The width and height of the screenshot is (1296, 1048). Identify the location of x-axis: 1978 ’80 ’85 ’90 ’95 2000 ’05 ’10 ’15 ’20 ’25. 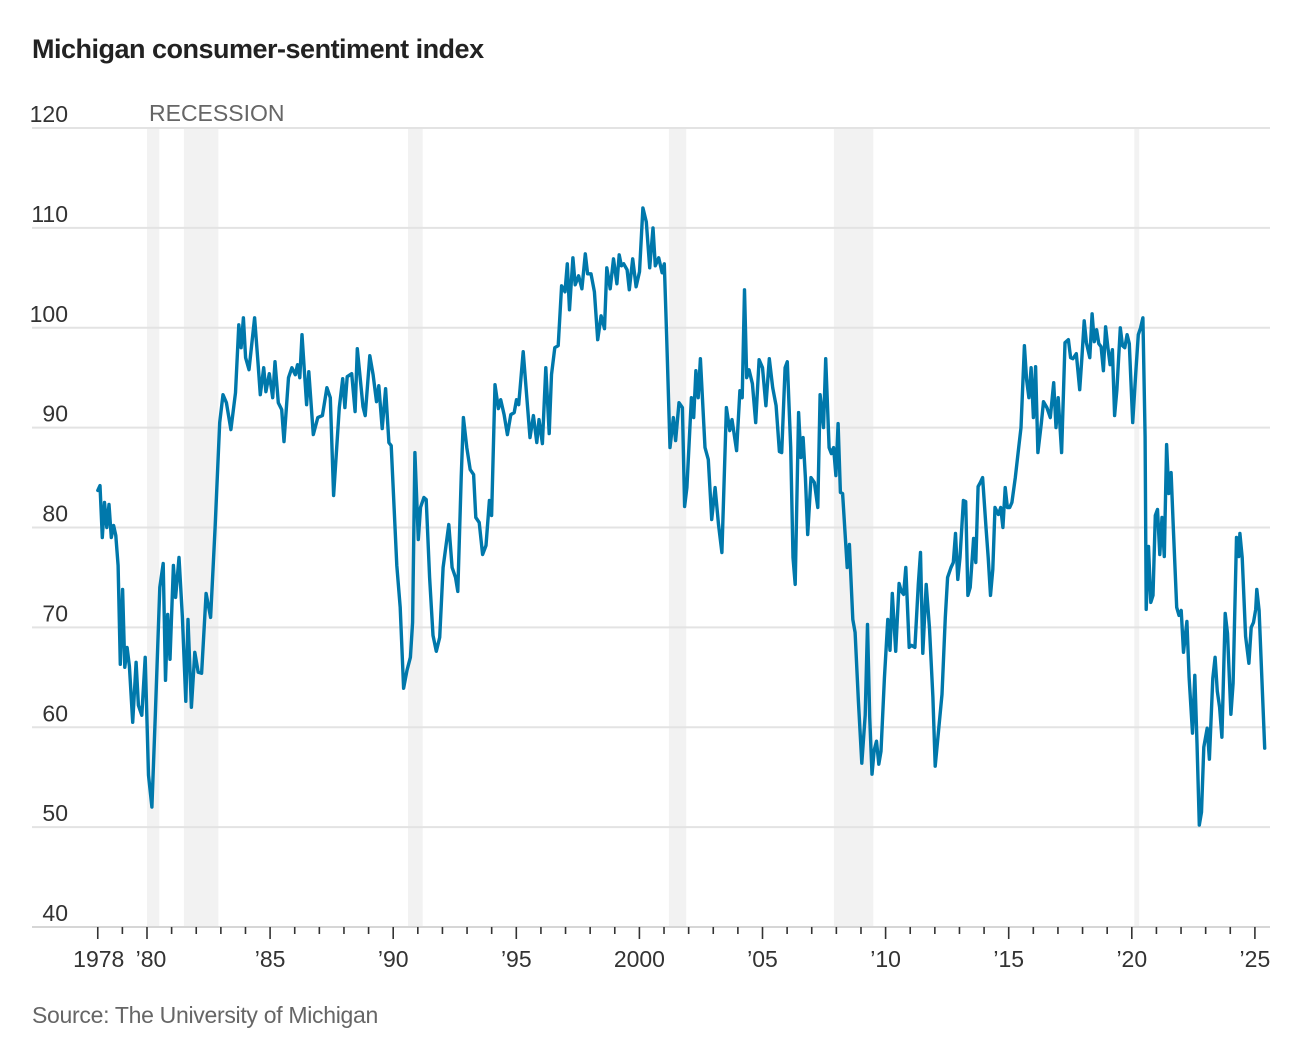
(671, 949).